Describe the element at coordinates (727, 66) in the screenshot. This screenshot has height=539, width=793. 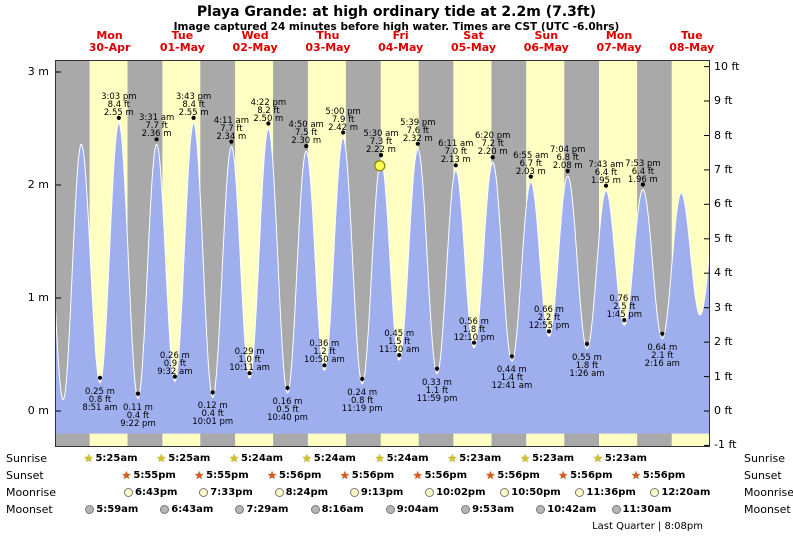
I see `right-axis-label: 10 ft` at that location.